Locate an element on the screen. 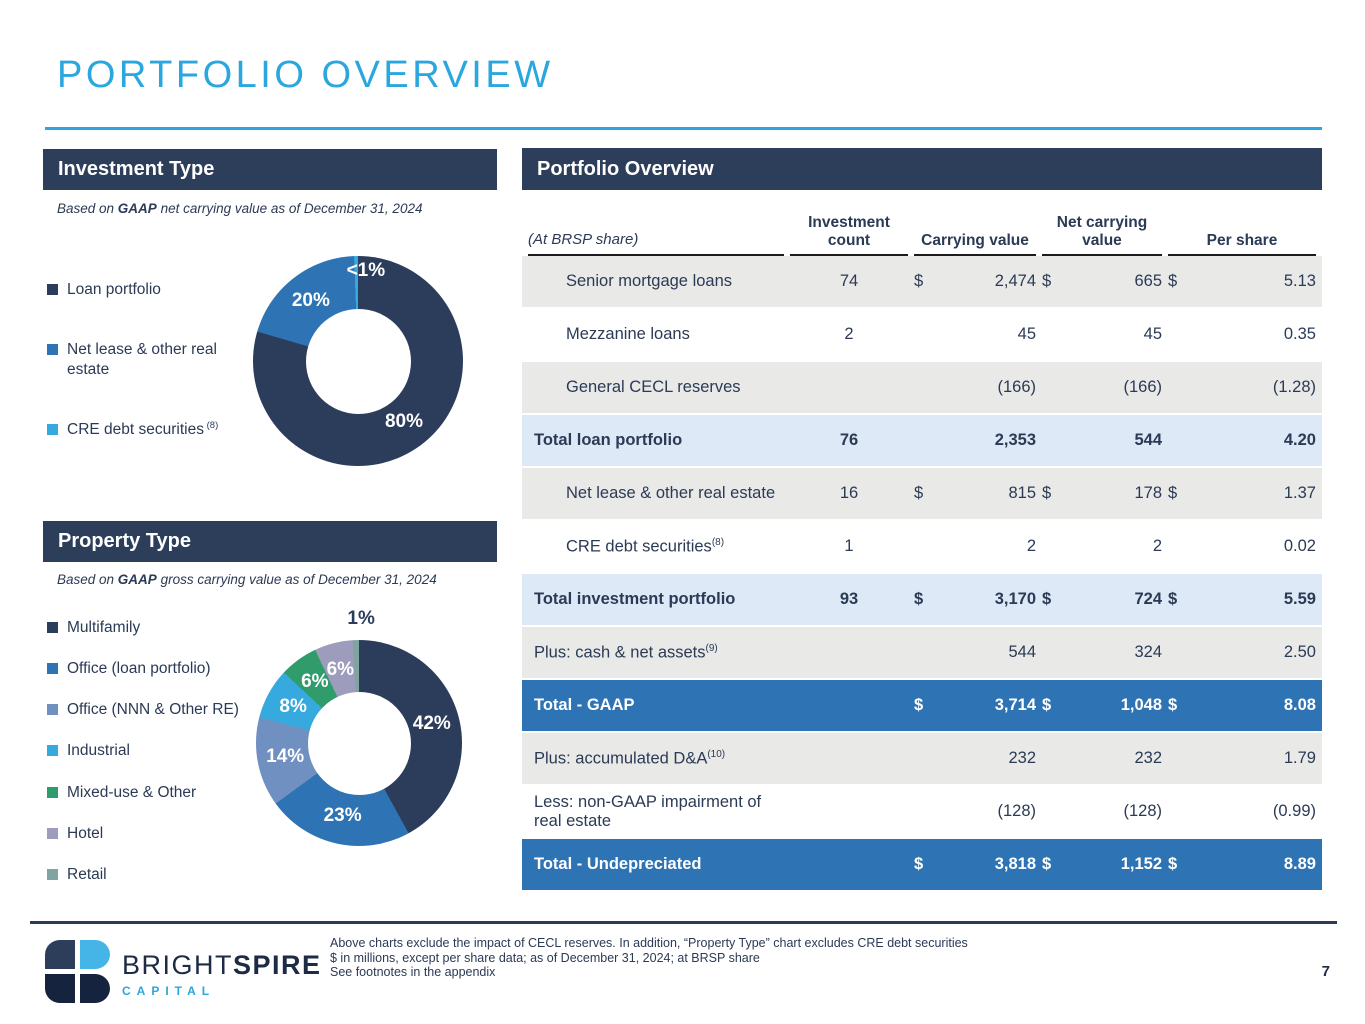 The width and height of the screenshot is (1365, 1024). table-corner-label: (At BRSP share) is located at coordinates (656, 227).